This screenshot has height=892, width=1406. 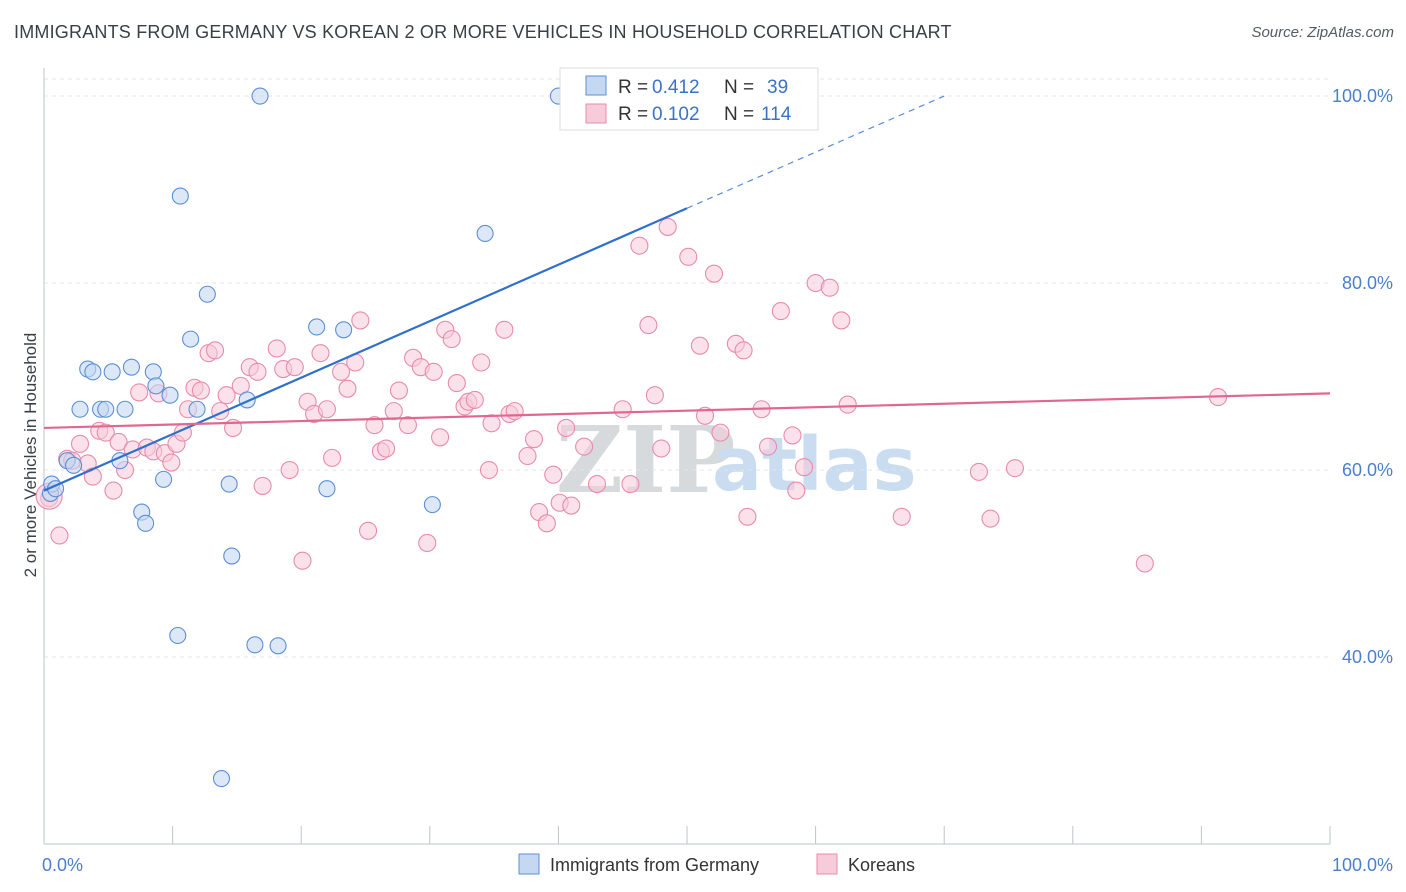 I want to click on bottom-legend-germany: Immigrants from Germany, so click(x=654, y=865).